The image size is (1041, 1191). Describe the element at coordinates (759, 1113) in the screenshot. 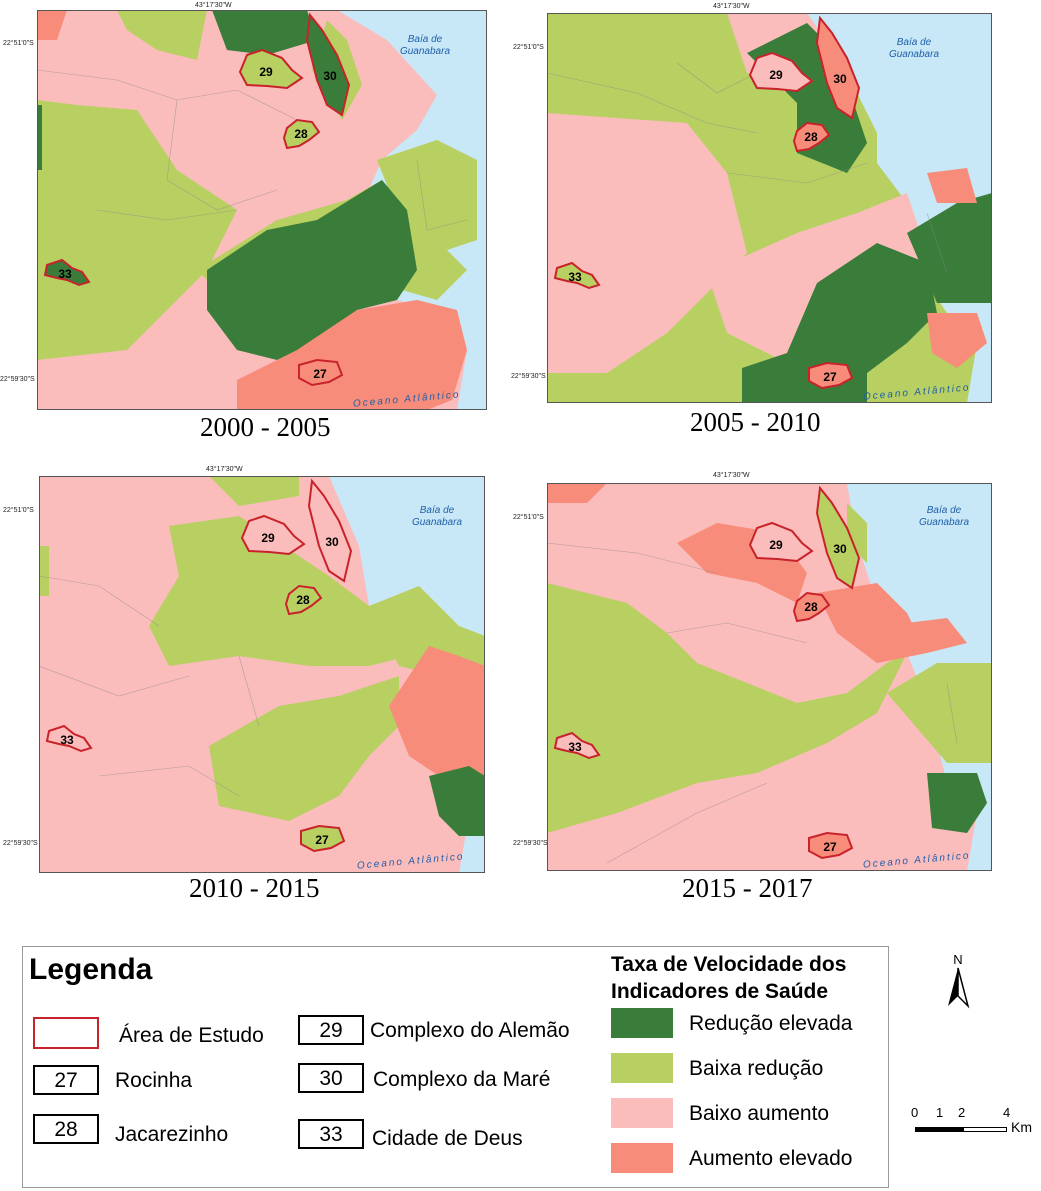

I see `class-label-baixo-aumento: Baixo aumento` at that location.